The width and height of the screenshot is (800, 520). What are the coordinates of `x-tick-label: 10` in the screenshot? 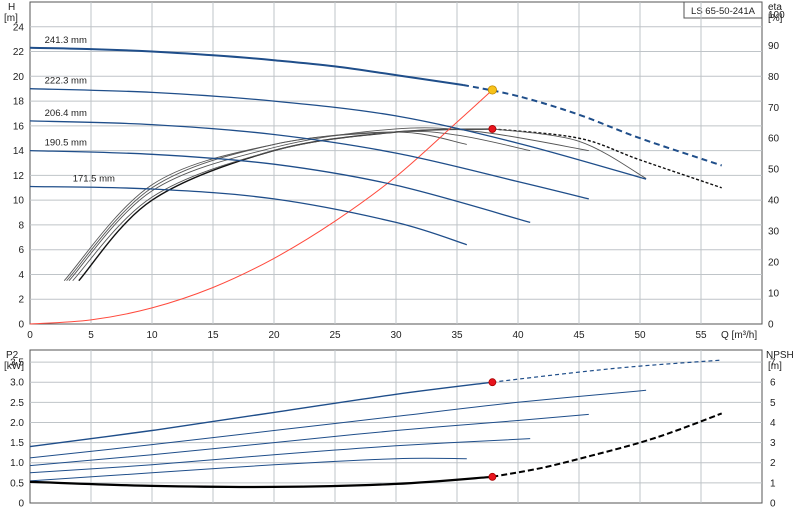 It's located at (152, 335).